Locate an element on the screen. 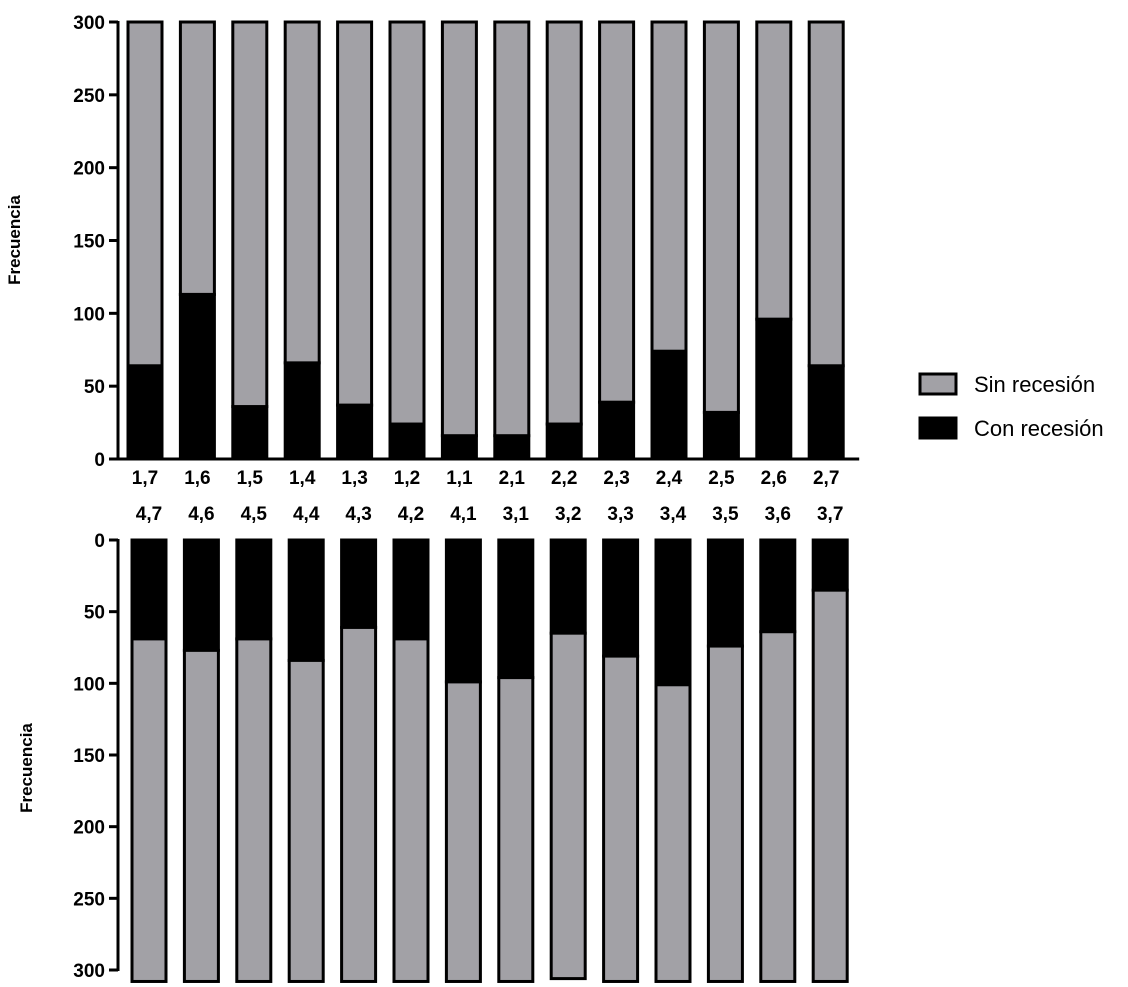 The height and width of the screenshot is (987, 1128). bottom-category-label: 3,2 is located at coordinates (568, 514).